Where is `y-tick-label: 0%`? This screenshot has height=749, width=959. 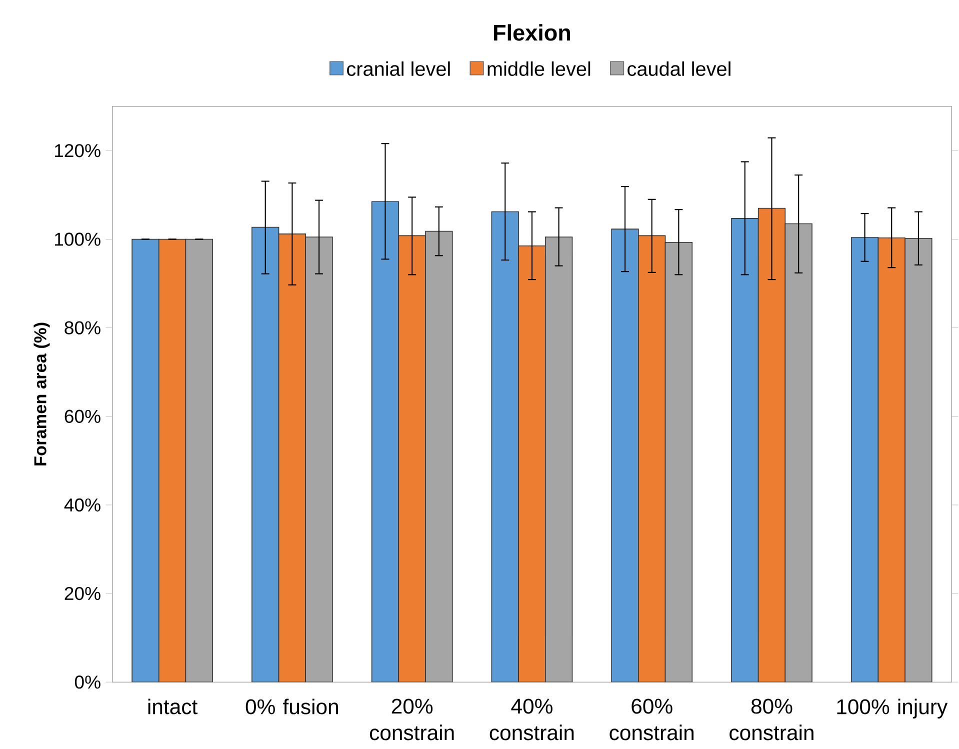
y-tick-label: 0% is located at coordinates (87, 682).